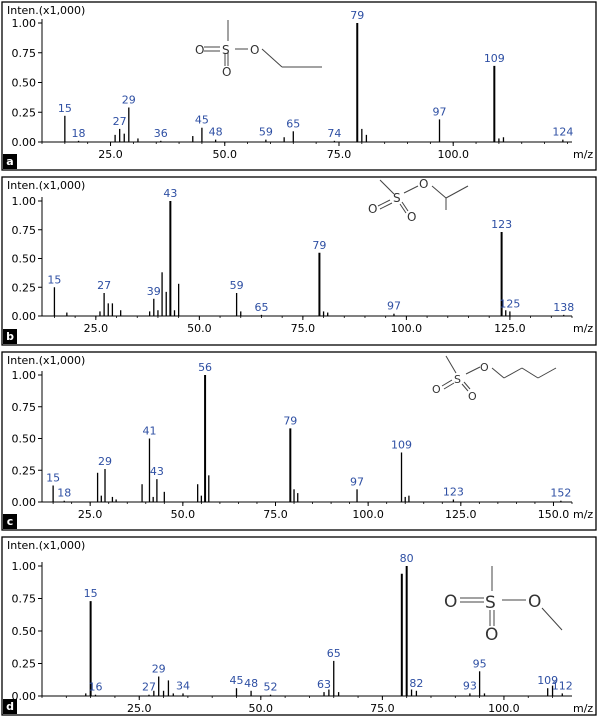 The width and height of the screenshot is (598, 721). Describe the element at coordinates (563, 307) in the screenshot. I see `peak-label: 138` at that location.